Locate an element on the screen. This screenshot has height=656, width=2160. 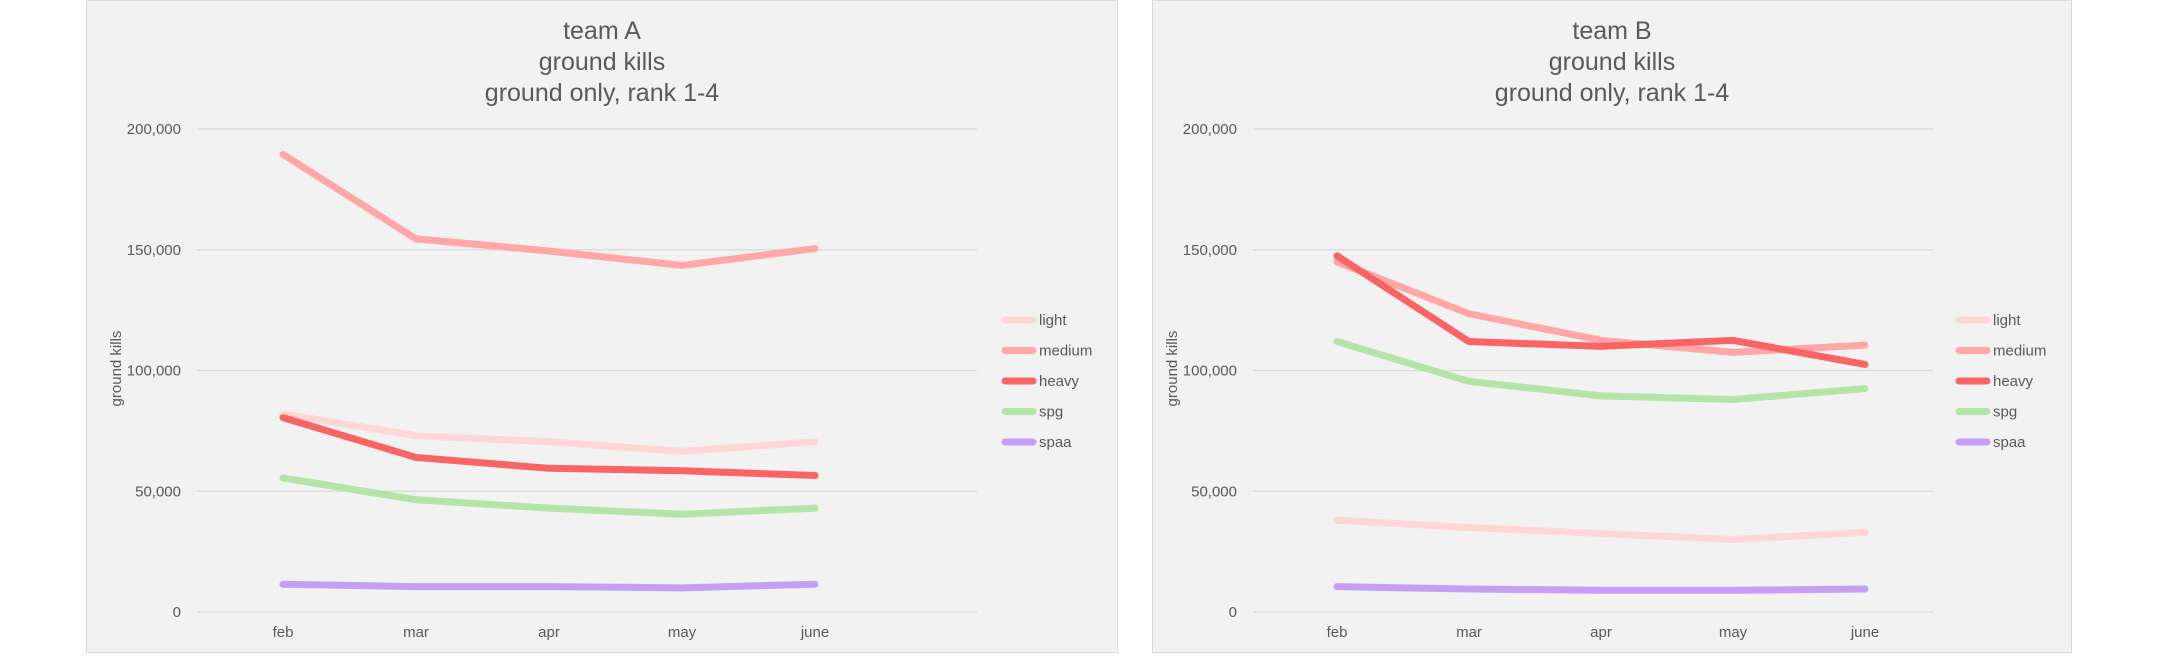
team-a-x-tick-label: mar is located at coordinates (416, 632).